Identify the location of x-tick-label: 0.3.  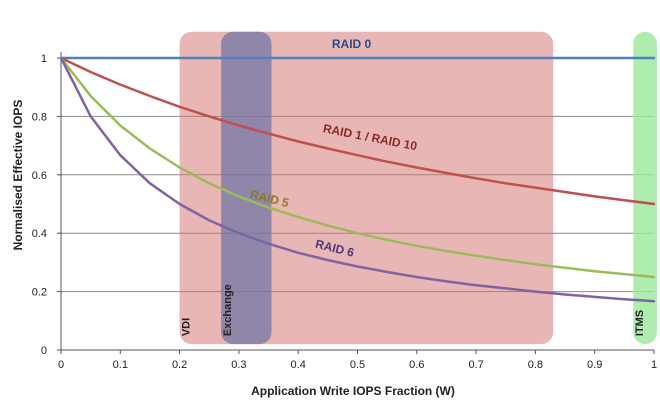
(238, 365).